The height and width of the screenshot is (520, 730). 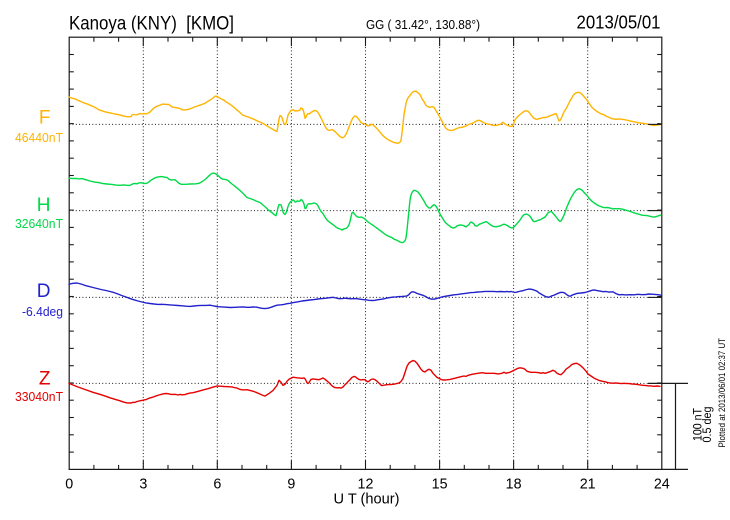 What do you see at coordinates (588, 485) in the screenshot?
I see `svg-text: 21` at bounding box center [588, 485].